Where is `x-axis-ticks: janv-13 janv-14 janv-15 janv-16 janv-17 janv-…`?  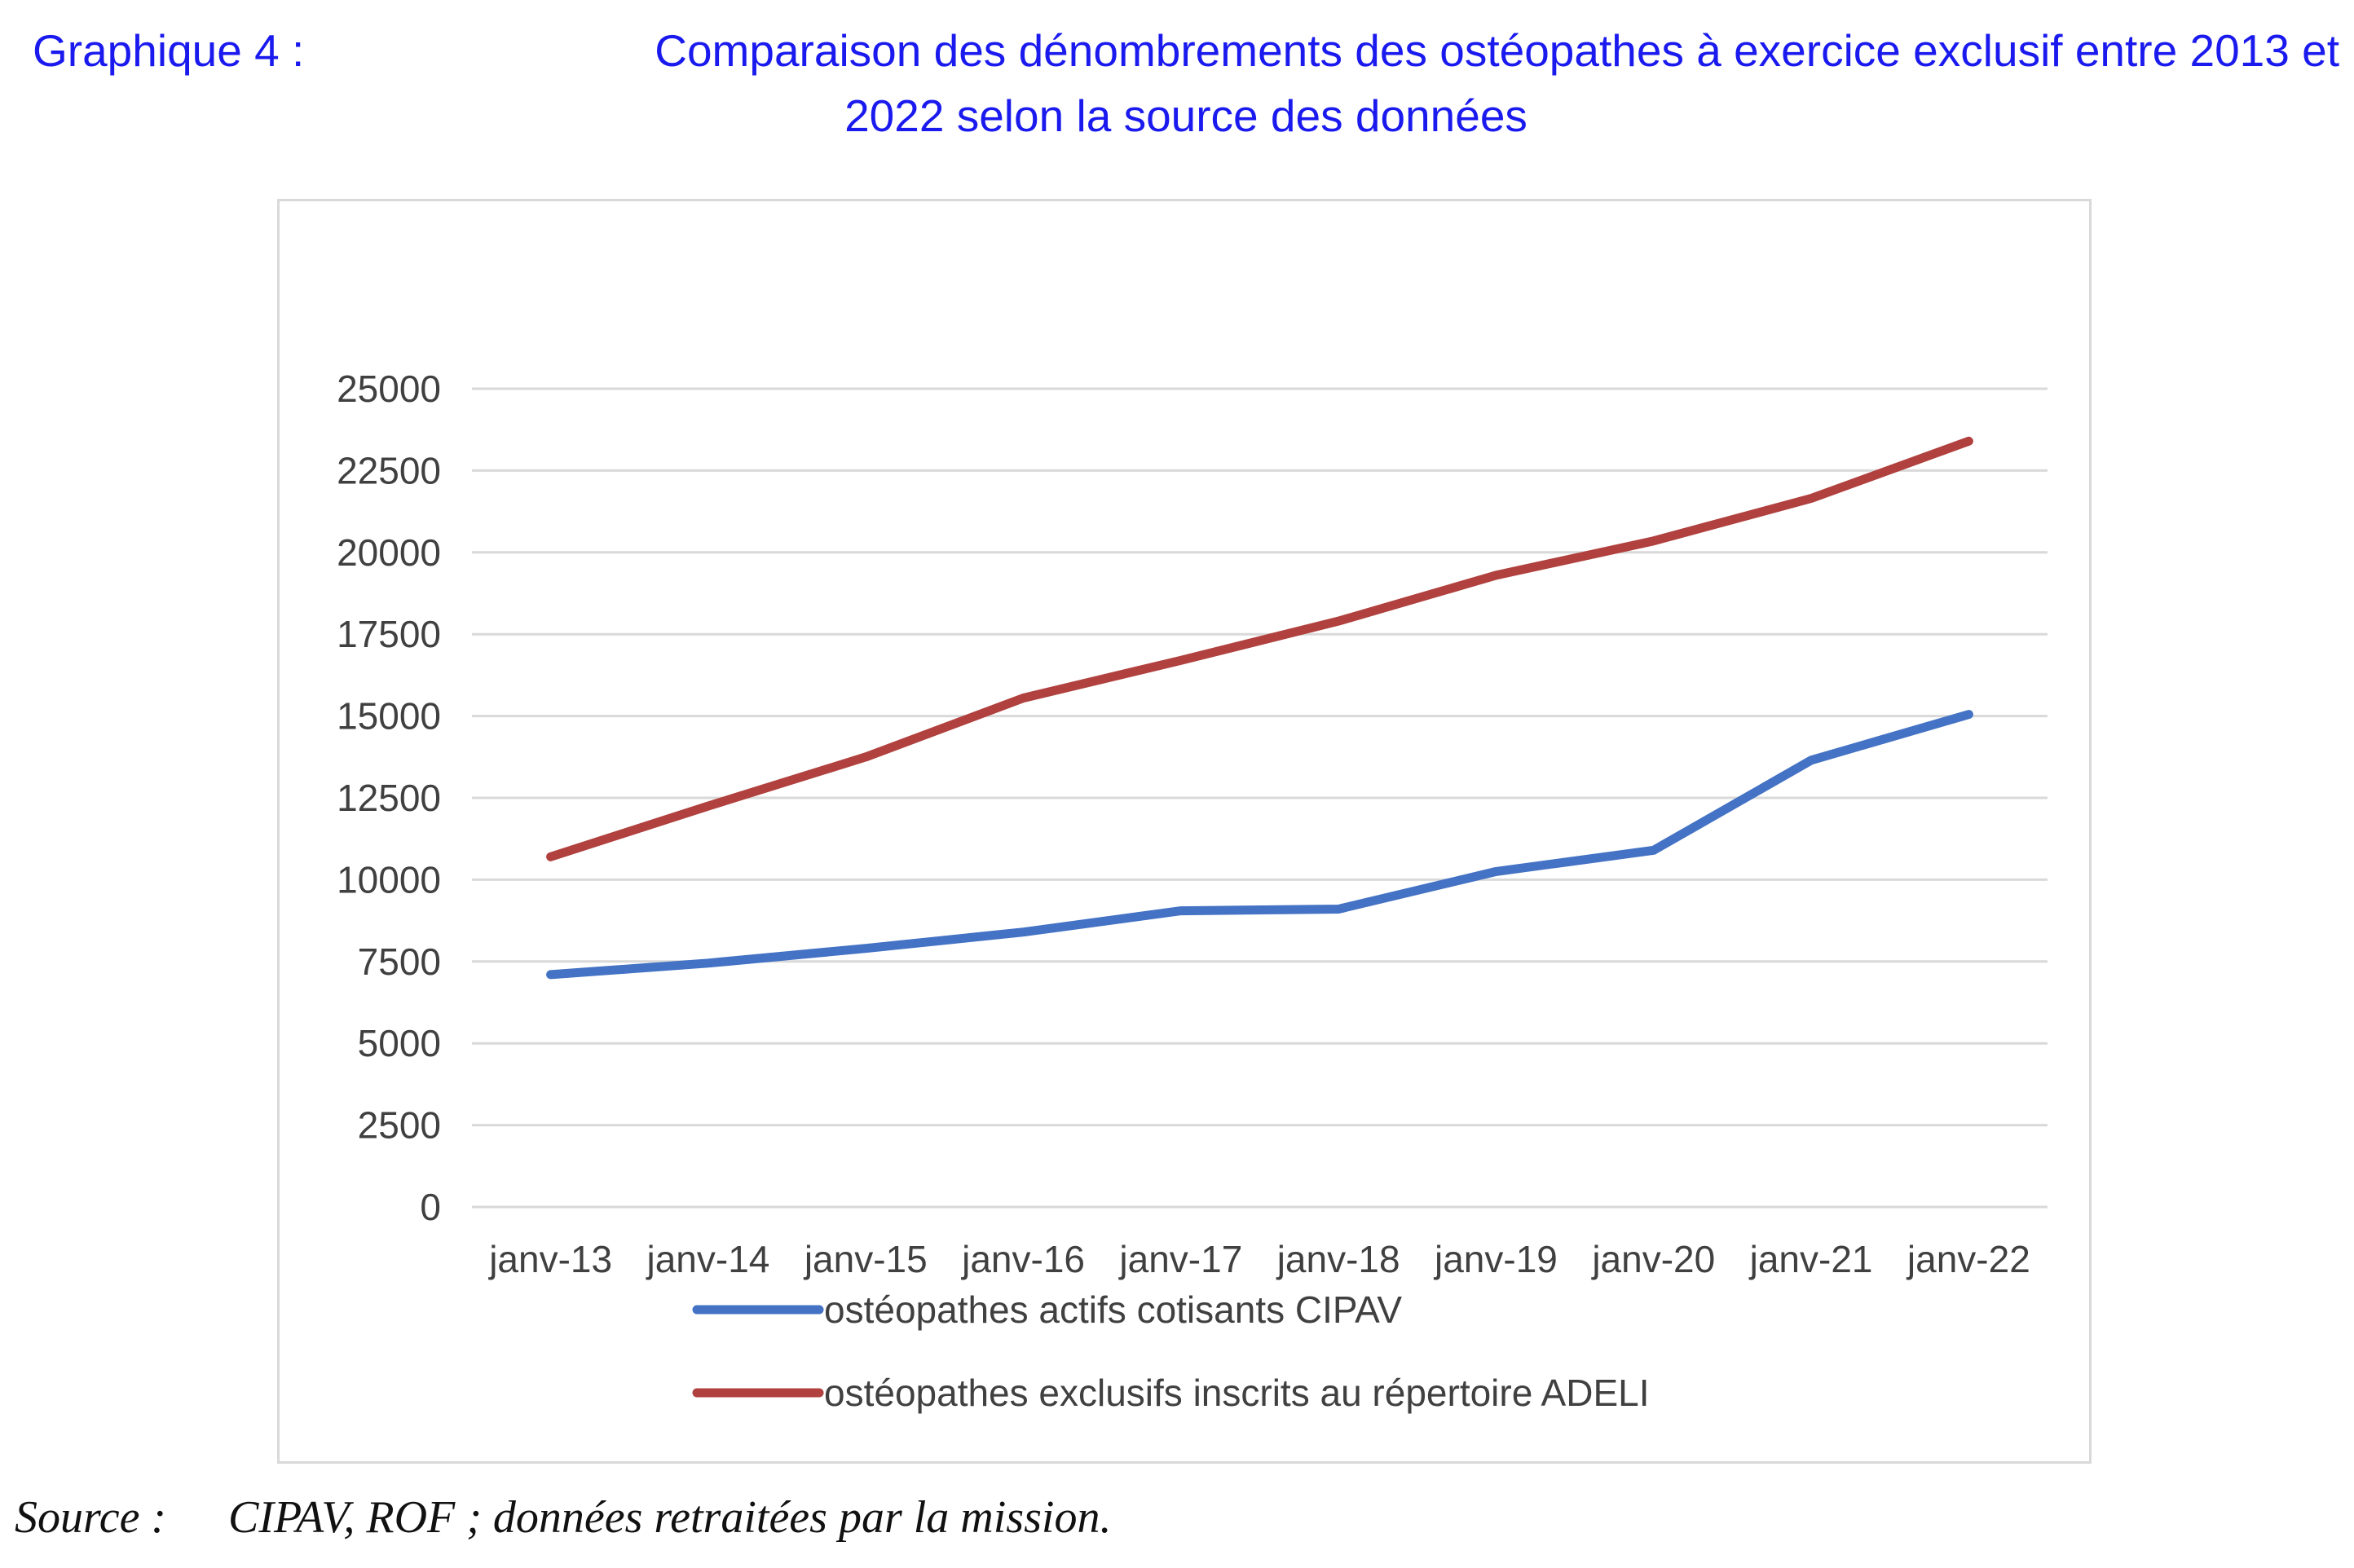
x-axis-ticks: janv-13 janv-14 janv-15 janv-16 janv-17 janv-… is located at coordinates (1258, 1259).